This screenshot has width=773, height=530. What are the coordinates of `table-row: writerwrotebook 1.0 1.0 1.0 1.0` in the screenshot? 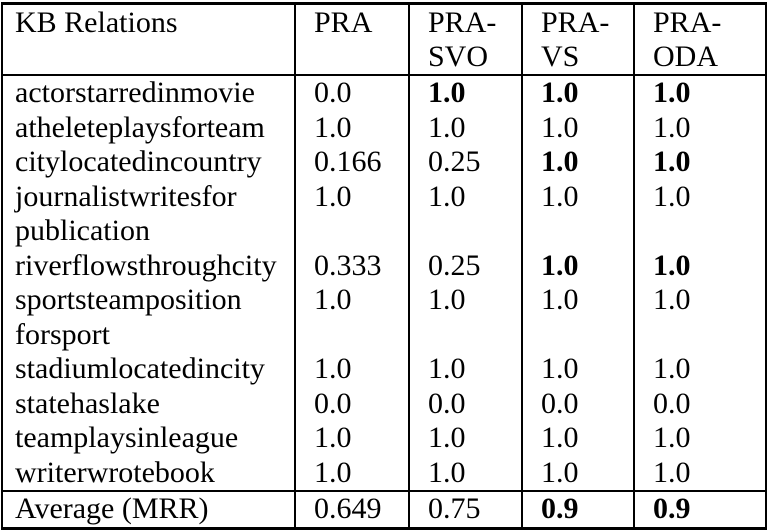 It's located at (384, 473).